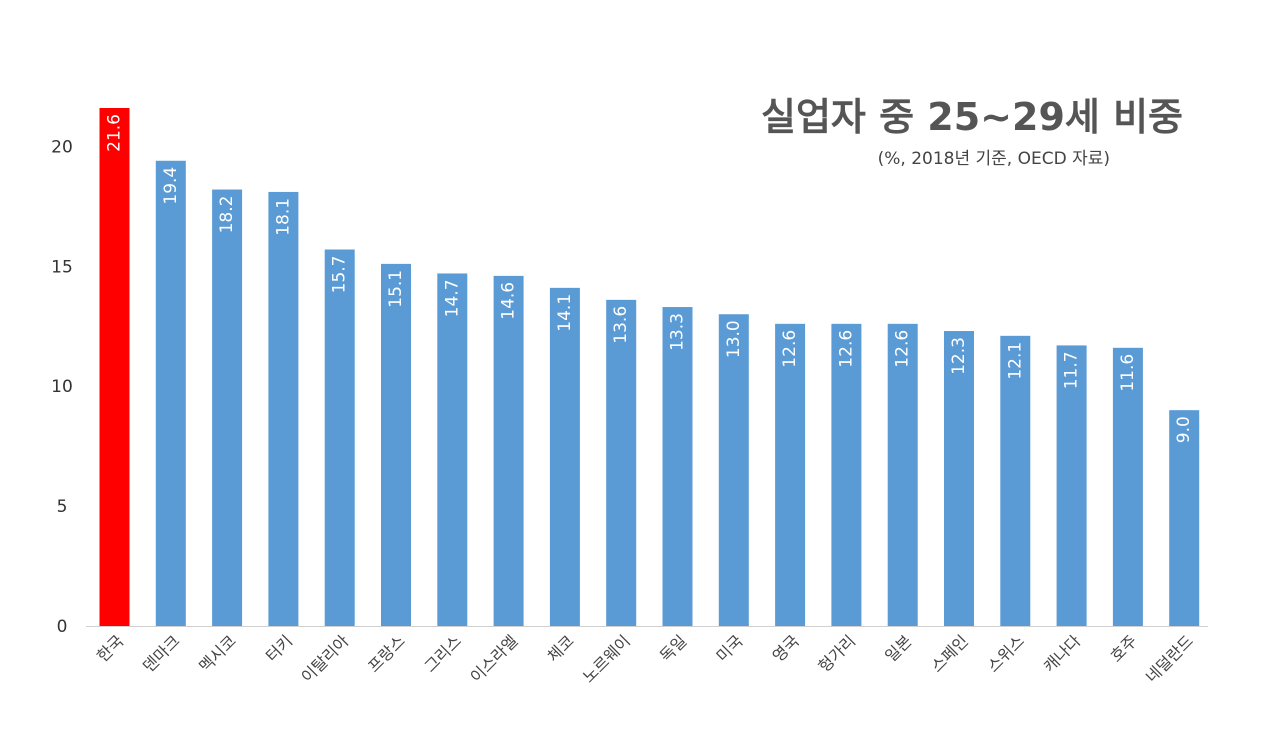  What do you see at coordinates (115, 133) in the screenshot?
I see `bar-value-label: 21.6` at bounding box center [115, 133].